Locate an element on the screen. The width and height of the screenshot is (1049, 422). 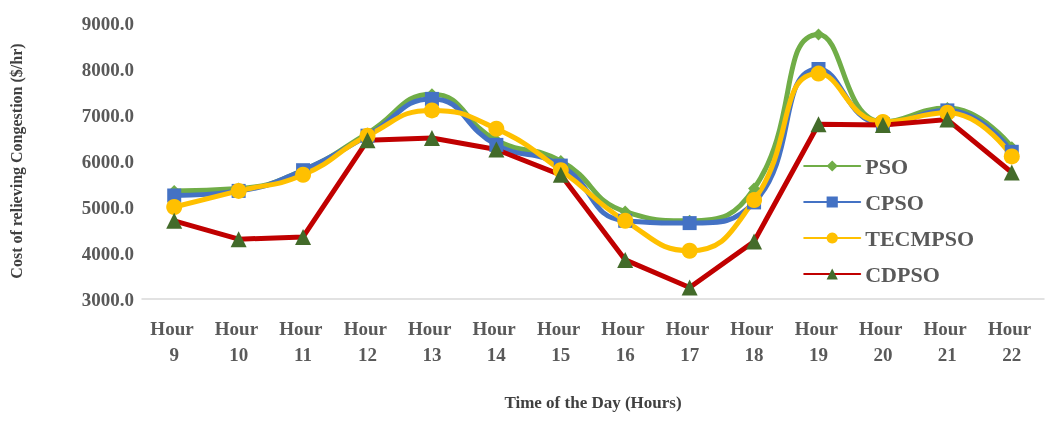
y-tick-label: 6000.0 is located at coordinates (107, 161).